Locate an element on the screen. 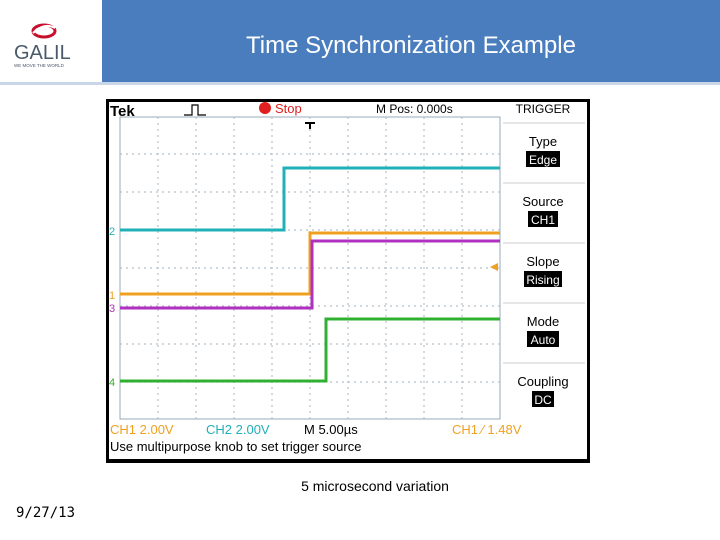 This screenshot has width=720, height=540. ch3-trace is located at coordinates (310, 274).